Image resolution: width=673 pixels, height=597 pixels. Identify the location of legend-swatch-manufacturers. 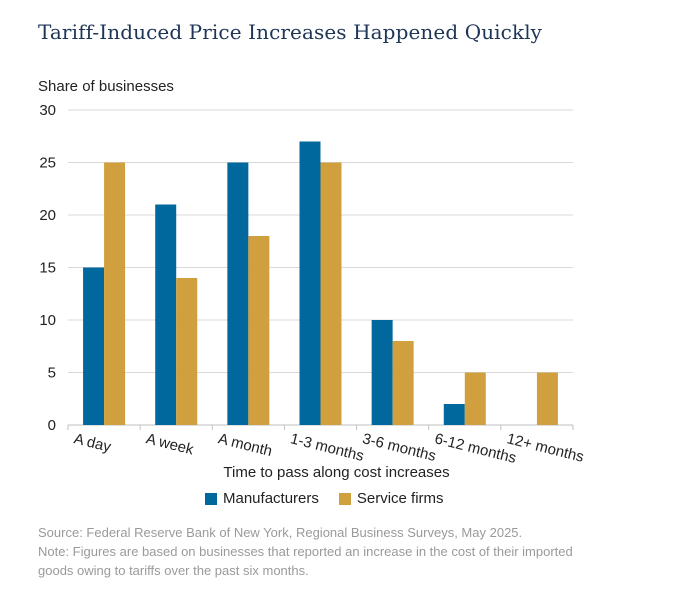
(211, 498).